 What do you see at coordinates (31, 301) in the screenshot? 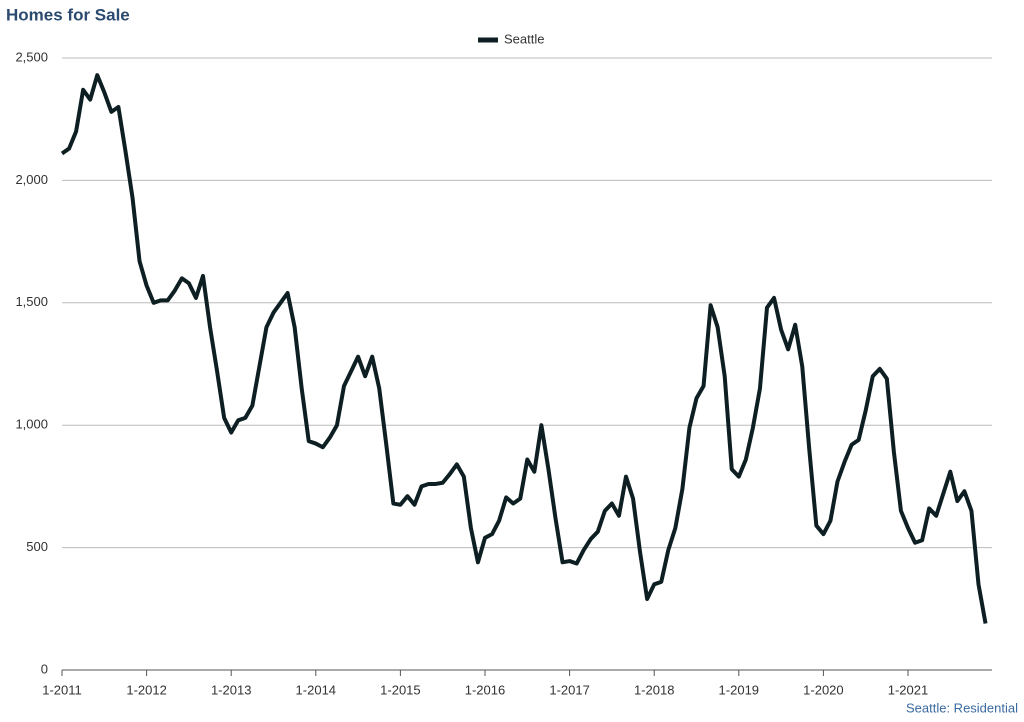
I see `y-tick-label: 1,500` at bounding box center [31, 301].